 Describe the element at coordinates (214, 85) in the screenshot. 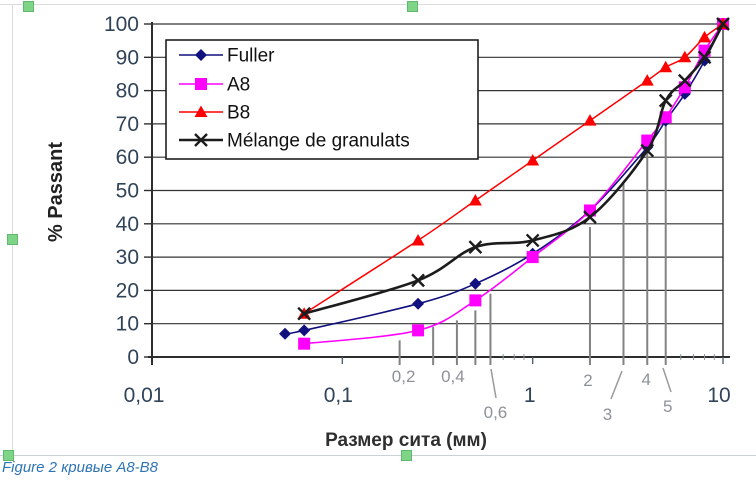

I see `legend-item-a8: A8` at that location.